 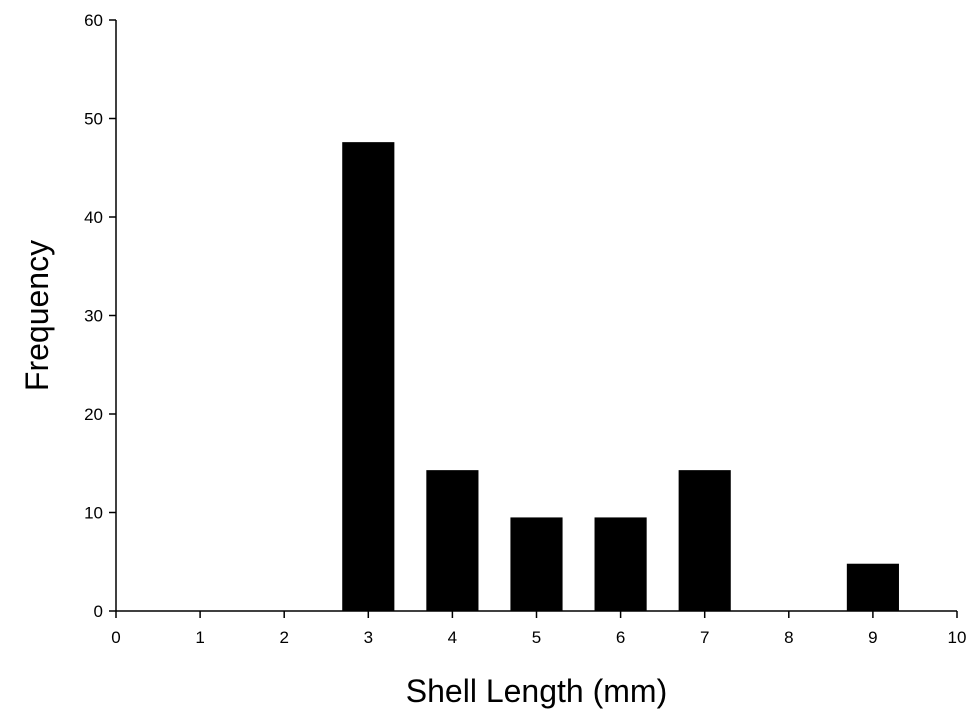 What do you see at coordinates (37, 315) in the screenshot?
I see `y-axis-title: Frequency` at bounding box center [37, 315].